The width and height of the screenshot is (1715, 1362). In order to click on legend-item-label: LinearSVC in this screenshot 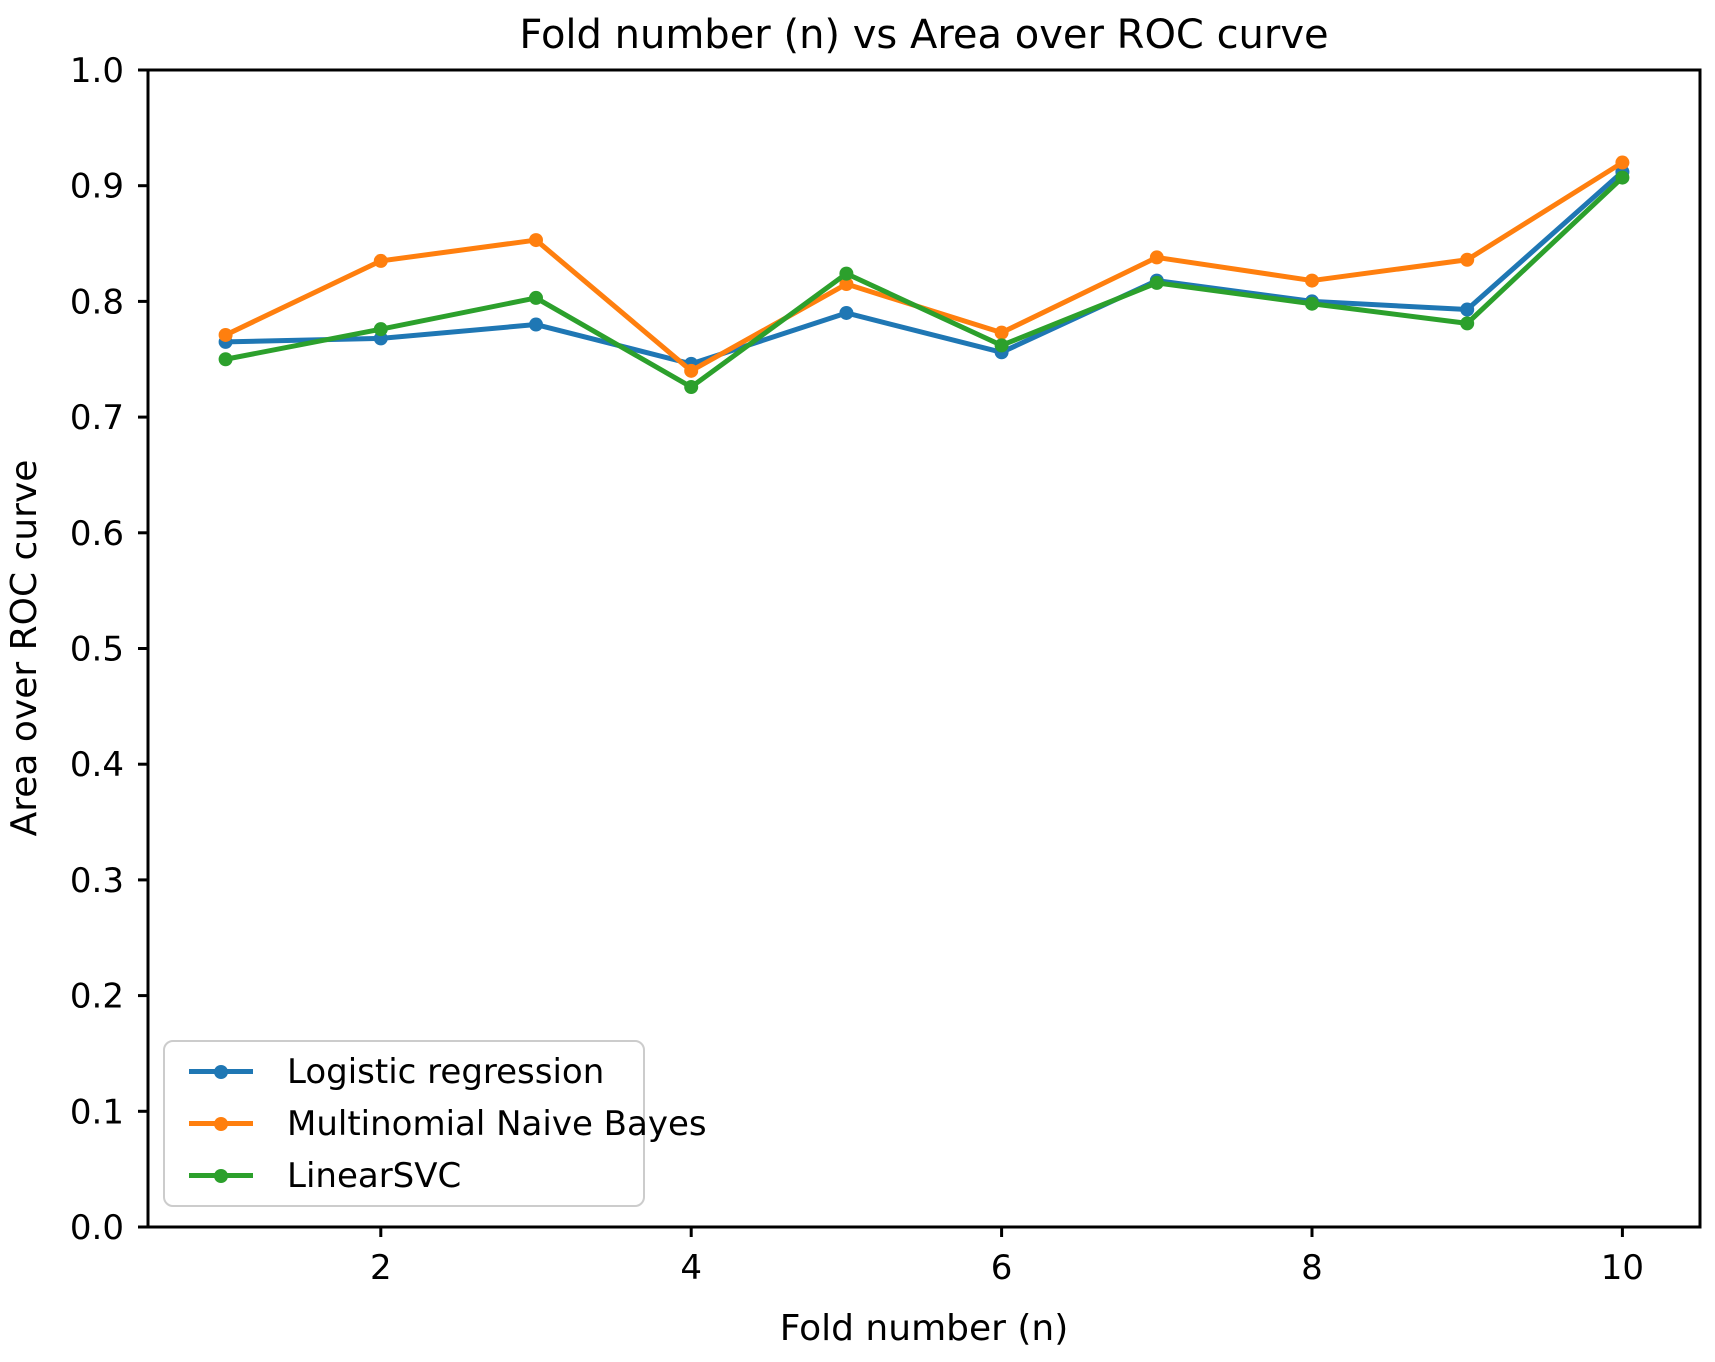, I will do `click(374, 1175)`.